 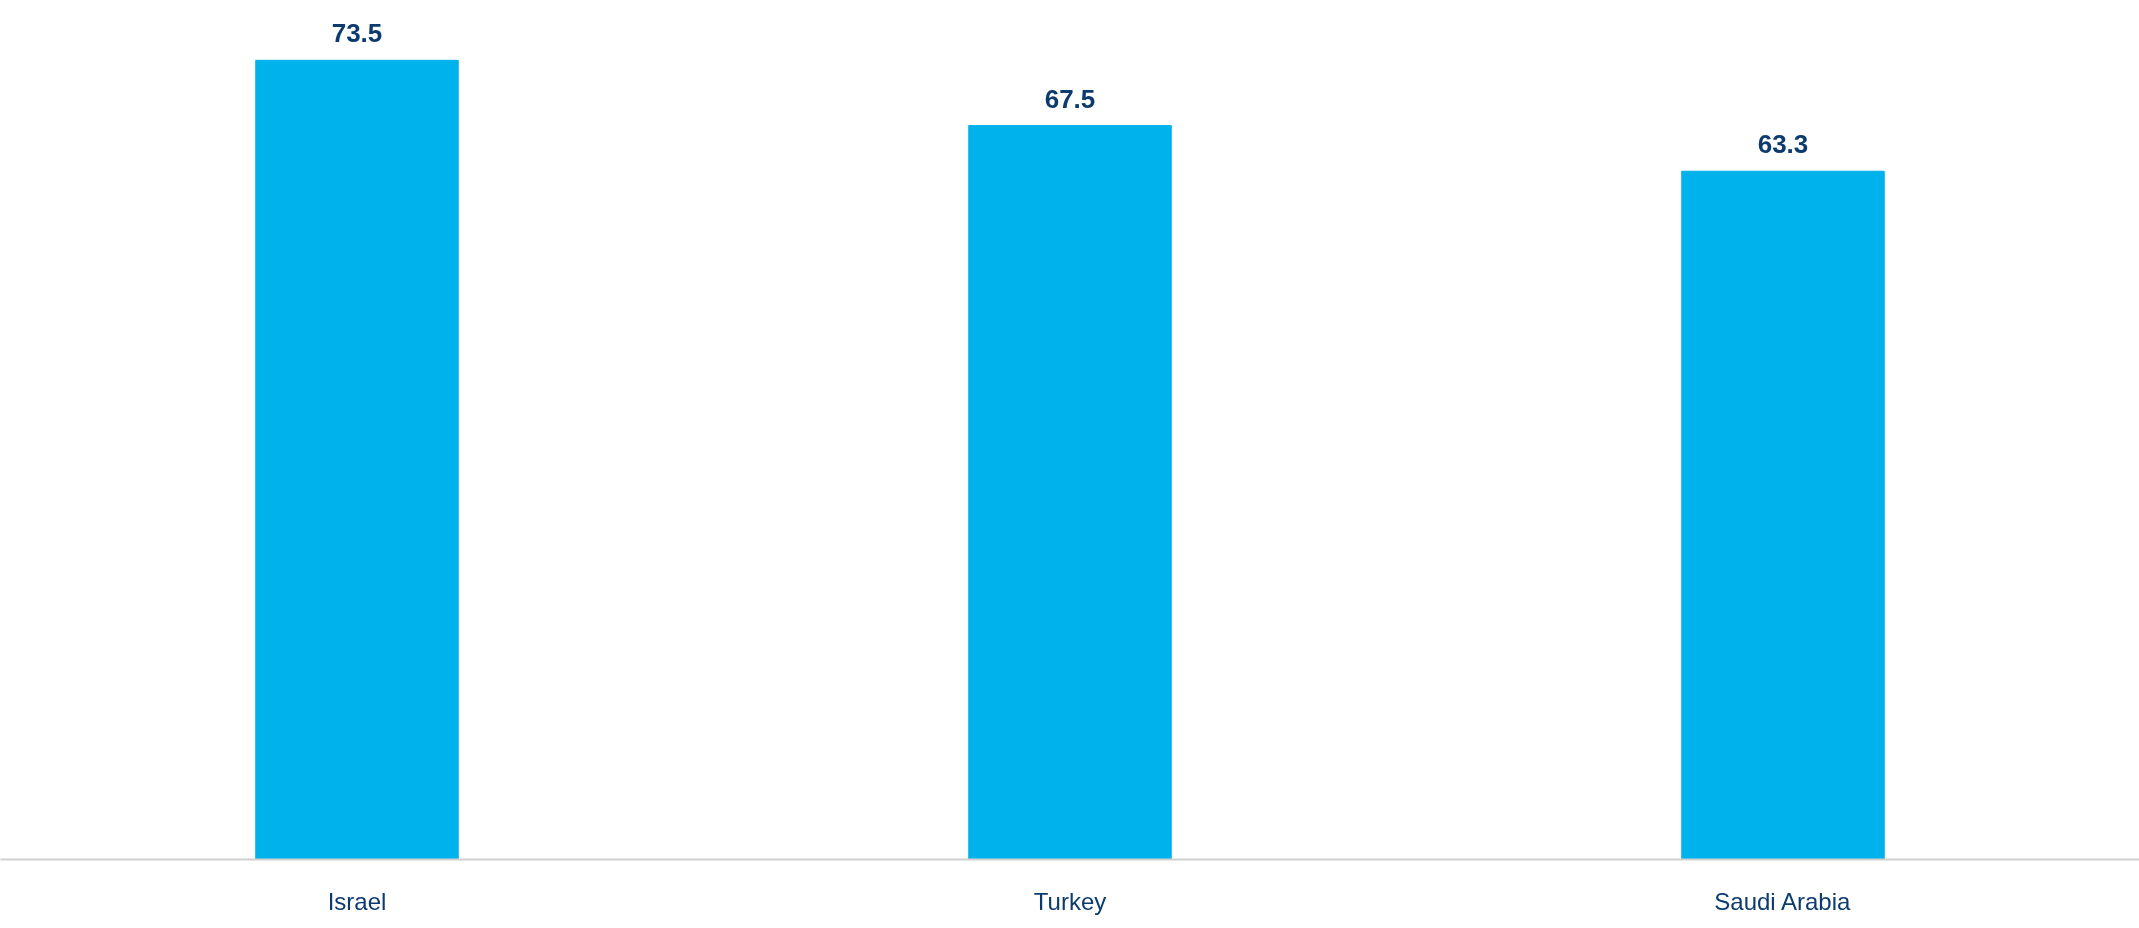 I want to click on x-tick-label: Saudi Arabia, so click(x=1783, y=901).